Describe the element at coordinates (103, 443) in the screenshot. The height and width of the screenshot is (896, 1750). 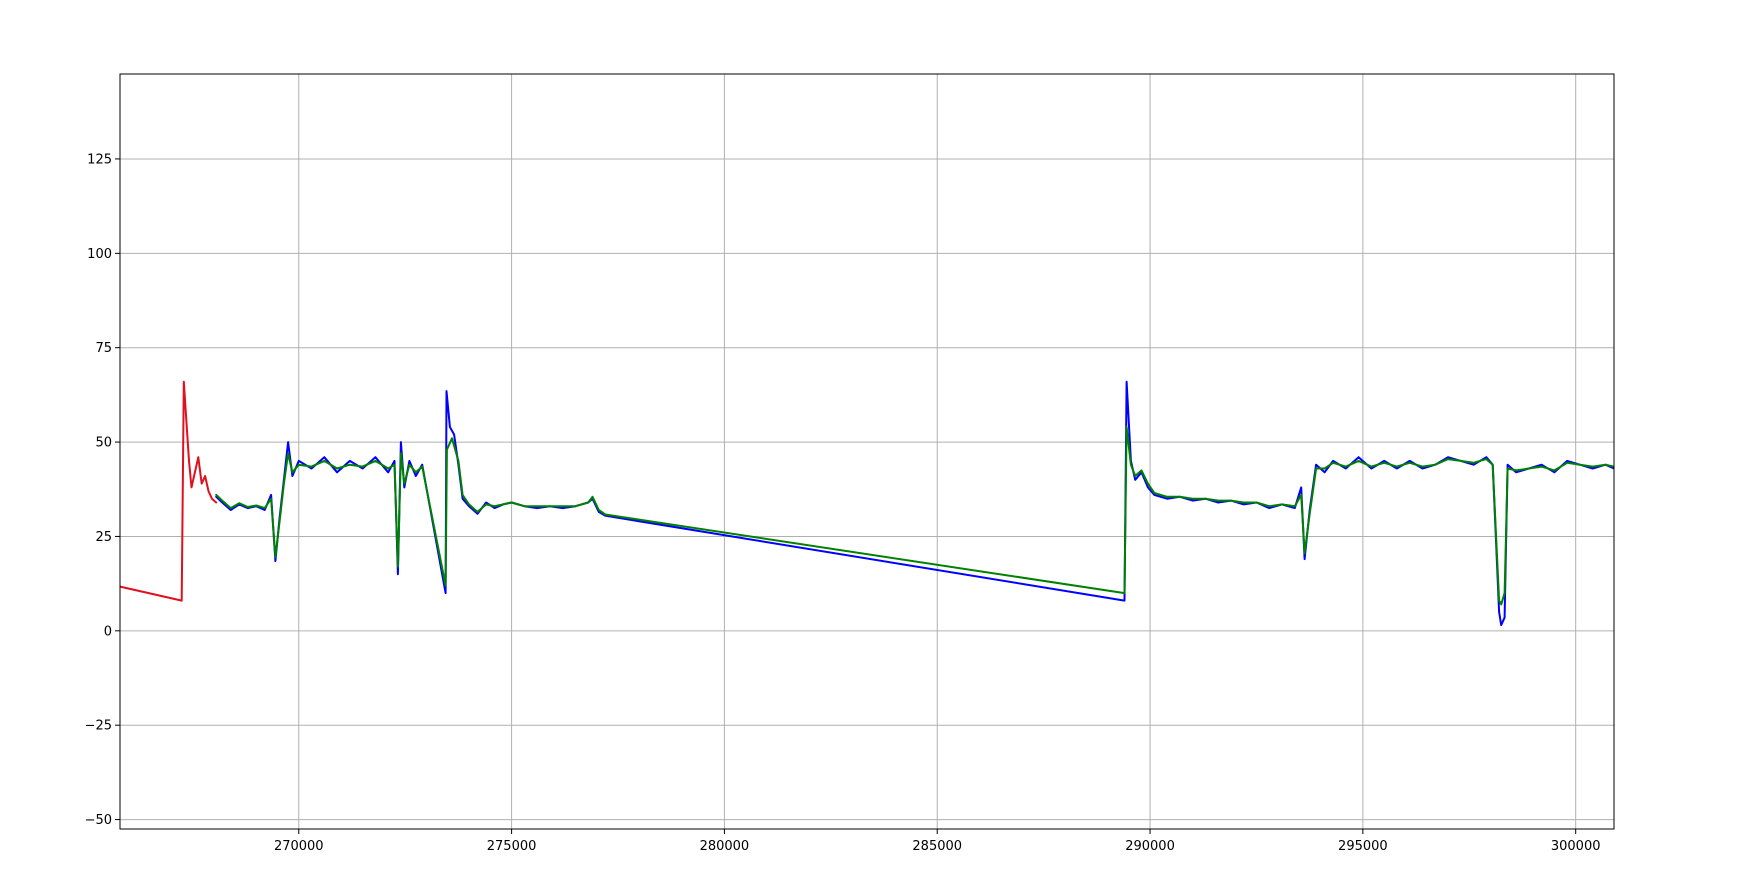
I see `y-tick-label: 50` at that location.